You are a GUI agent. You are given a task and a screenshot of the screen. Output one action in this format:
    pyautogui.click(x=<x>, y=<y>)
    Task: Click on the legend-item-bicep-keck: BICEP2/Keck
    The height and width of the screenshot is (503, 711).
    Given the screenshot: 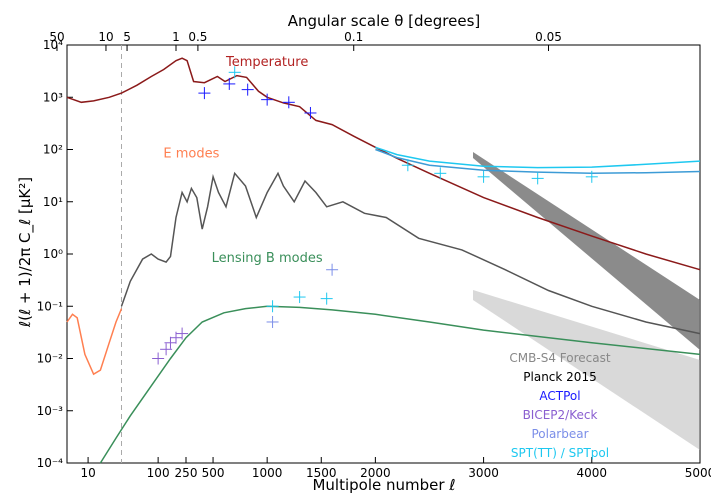 What is the action you would take?
    pyautogui.click(x=560, y=415)
    